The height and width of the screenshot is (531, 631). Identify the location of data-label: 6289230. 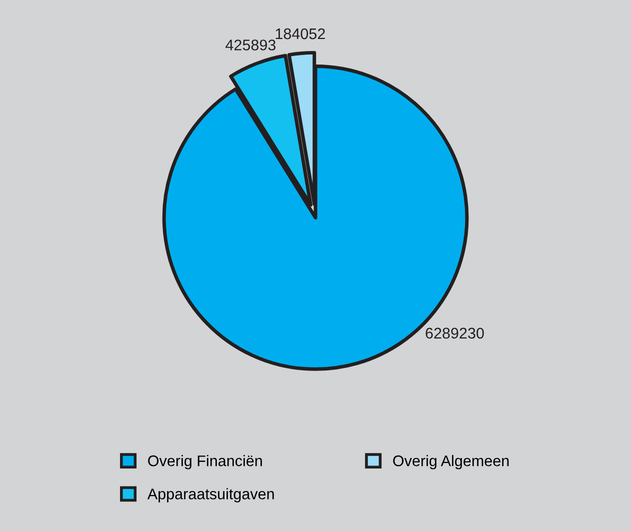
(455, 333).